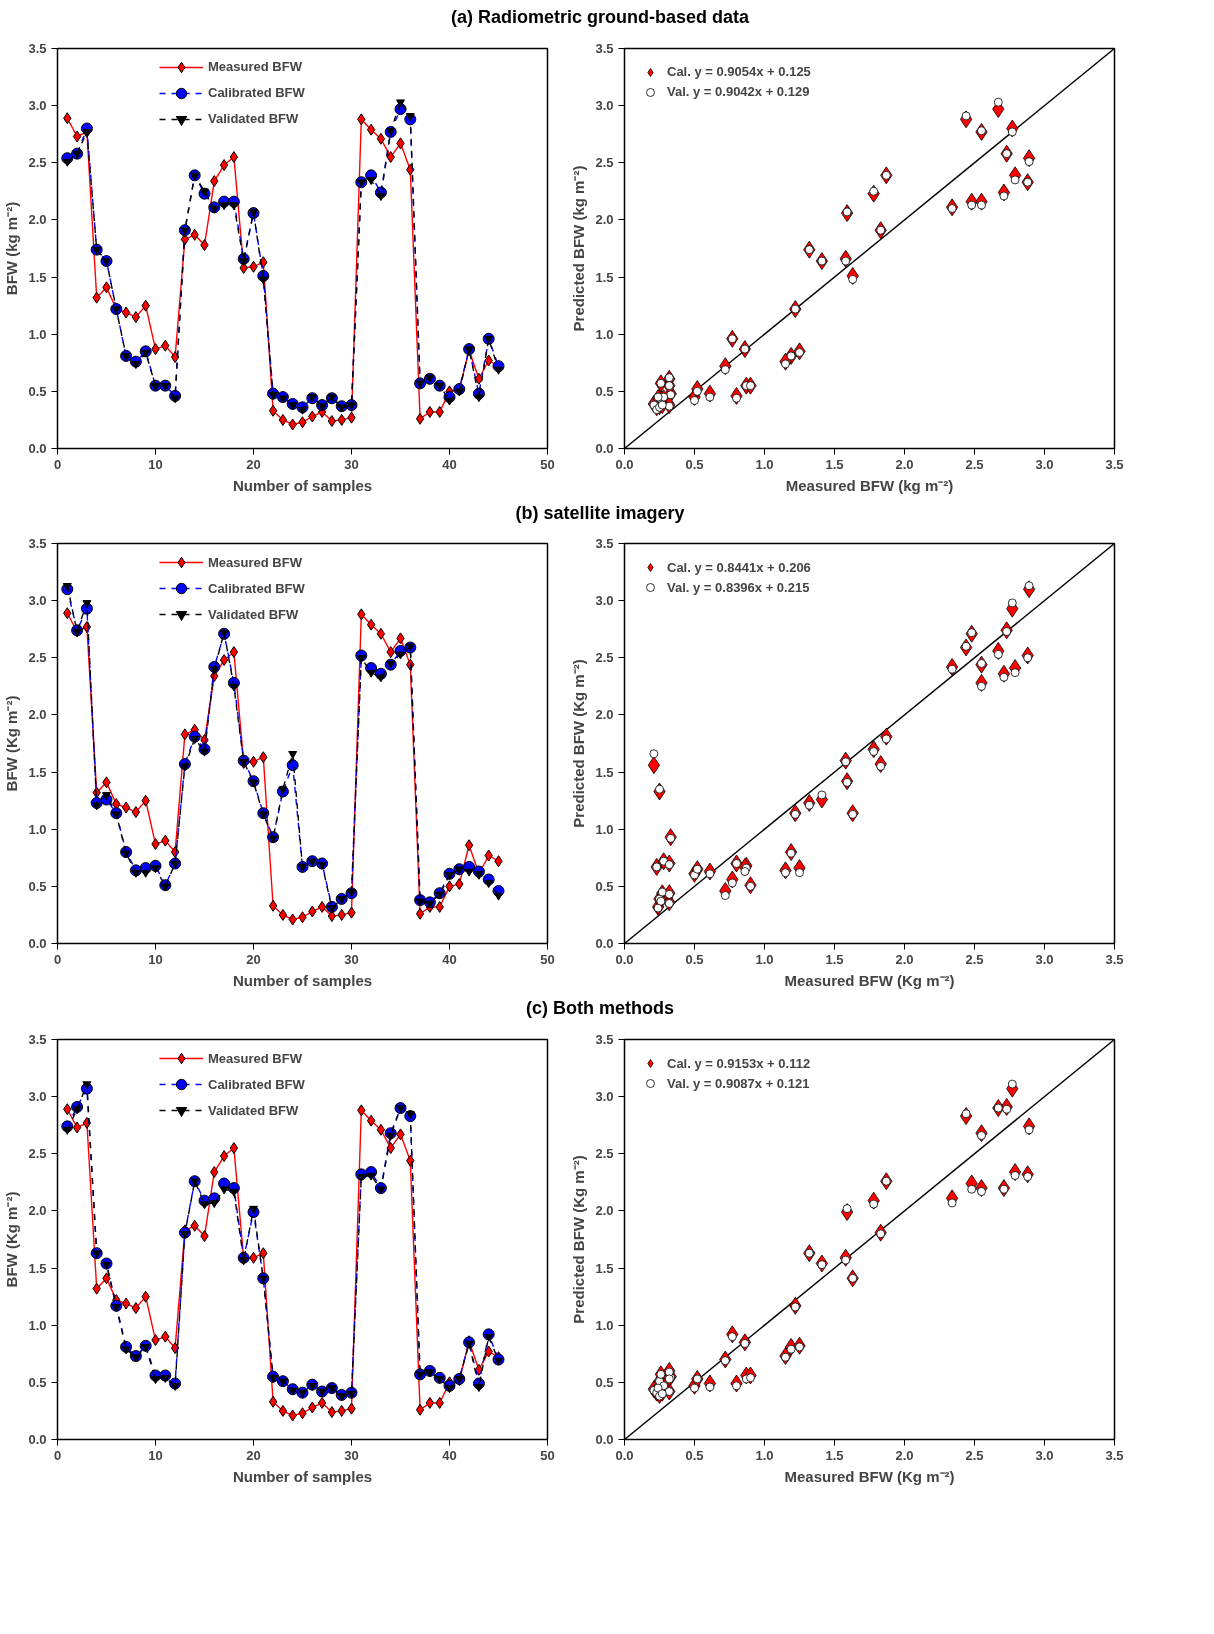 This screenshot has width=1214, height=1634. Describe the element at coordinates (579, 248) in the screenshot. I see `y-axis-title: Predicted BFW (kg m⁻²)` at that location.